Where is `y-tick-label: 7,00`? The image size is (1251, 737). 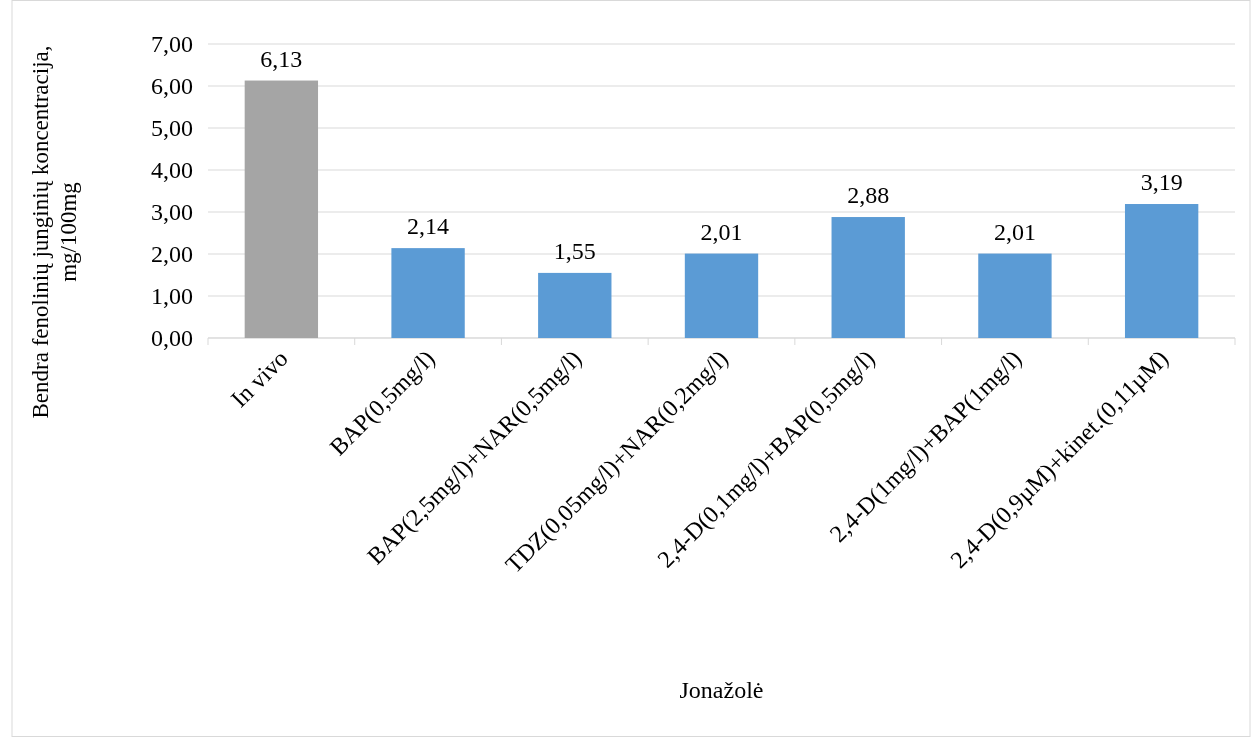
y-tick-label: 7,00 is located at coordinates (172, 44).